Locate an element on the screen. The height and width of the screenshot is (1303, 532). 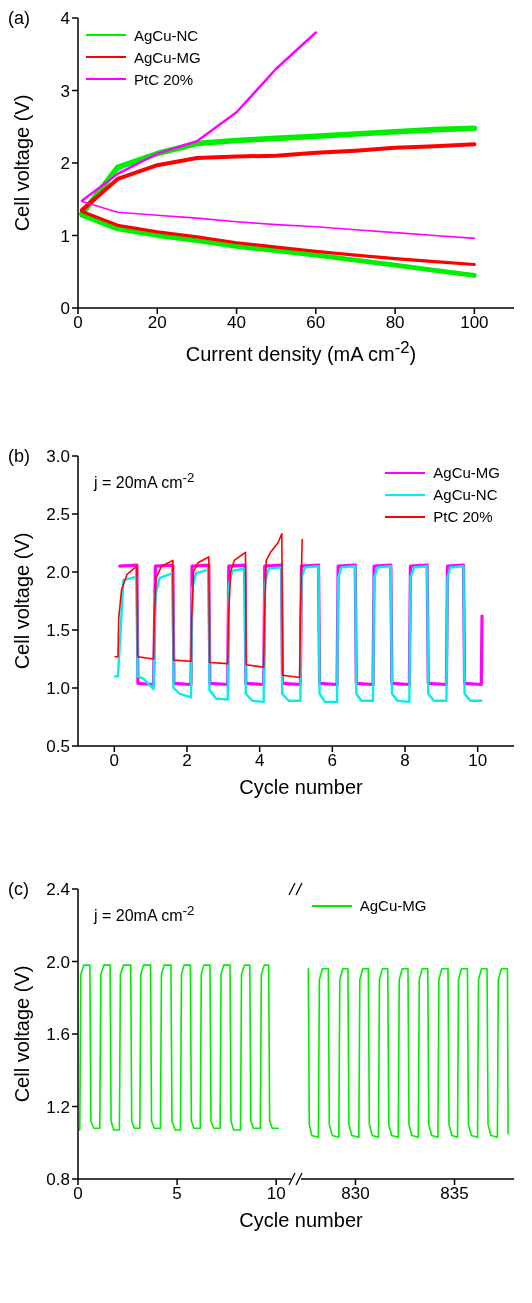
x-tick-label: 8 is located at coordinates (405, 760).